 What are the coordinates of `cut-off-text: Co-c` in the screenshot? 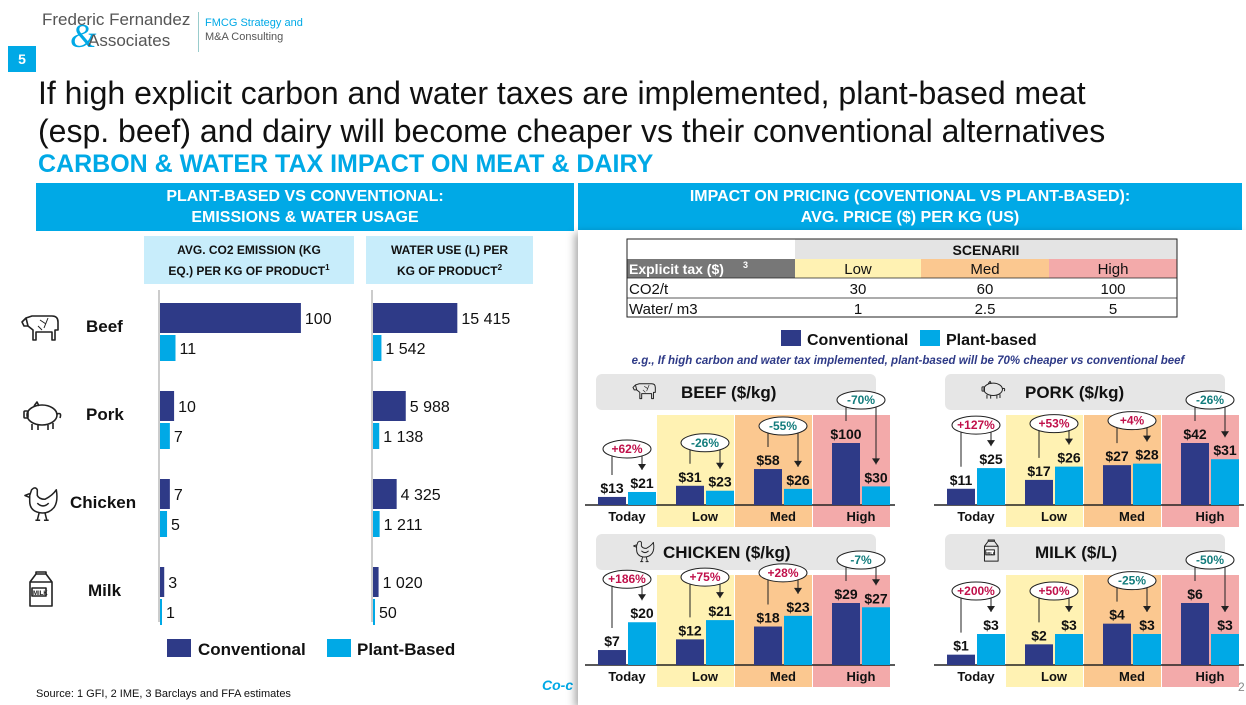 It's located at (558, 685).